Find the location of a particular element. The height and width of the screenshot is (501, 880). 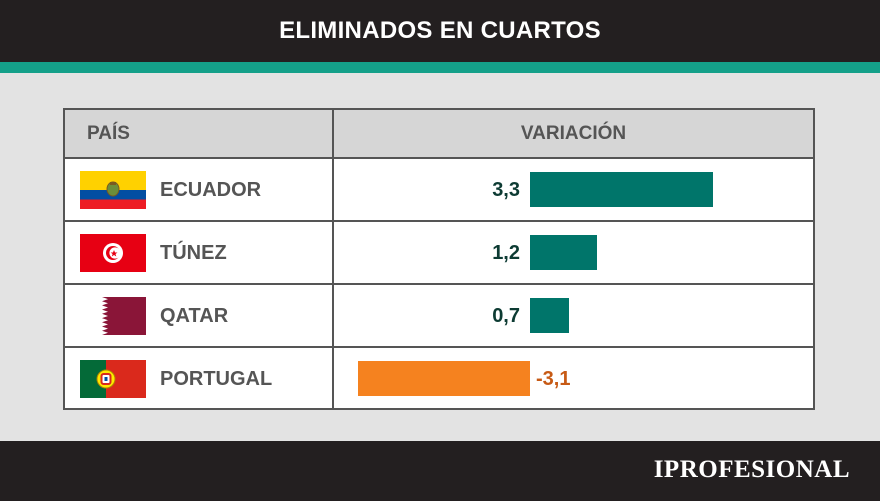

ecuador-flag-icon is located at coordinates (113, 190).